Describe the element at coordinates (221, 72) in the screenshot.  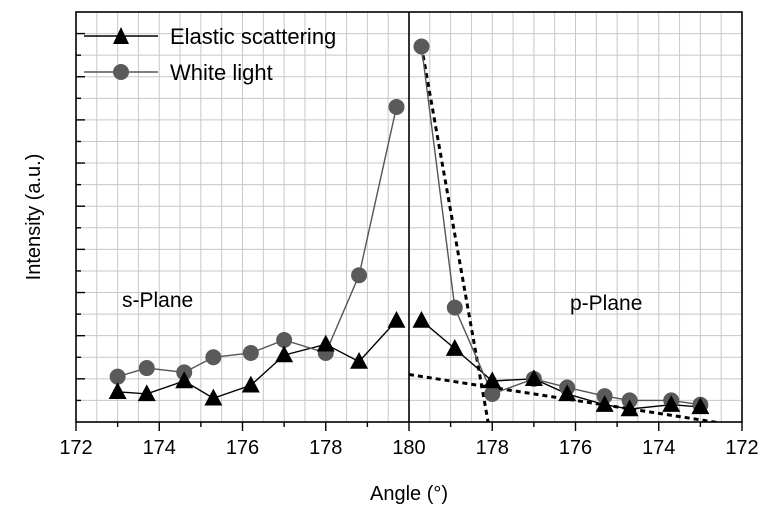
I see `legend-label-white: White light` at that location.